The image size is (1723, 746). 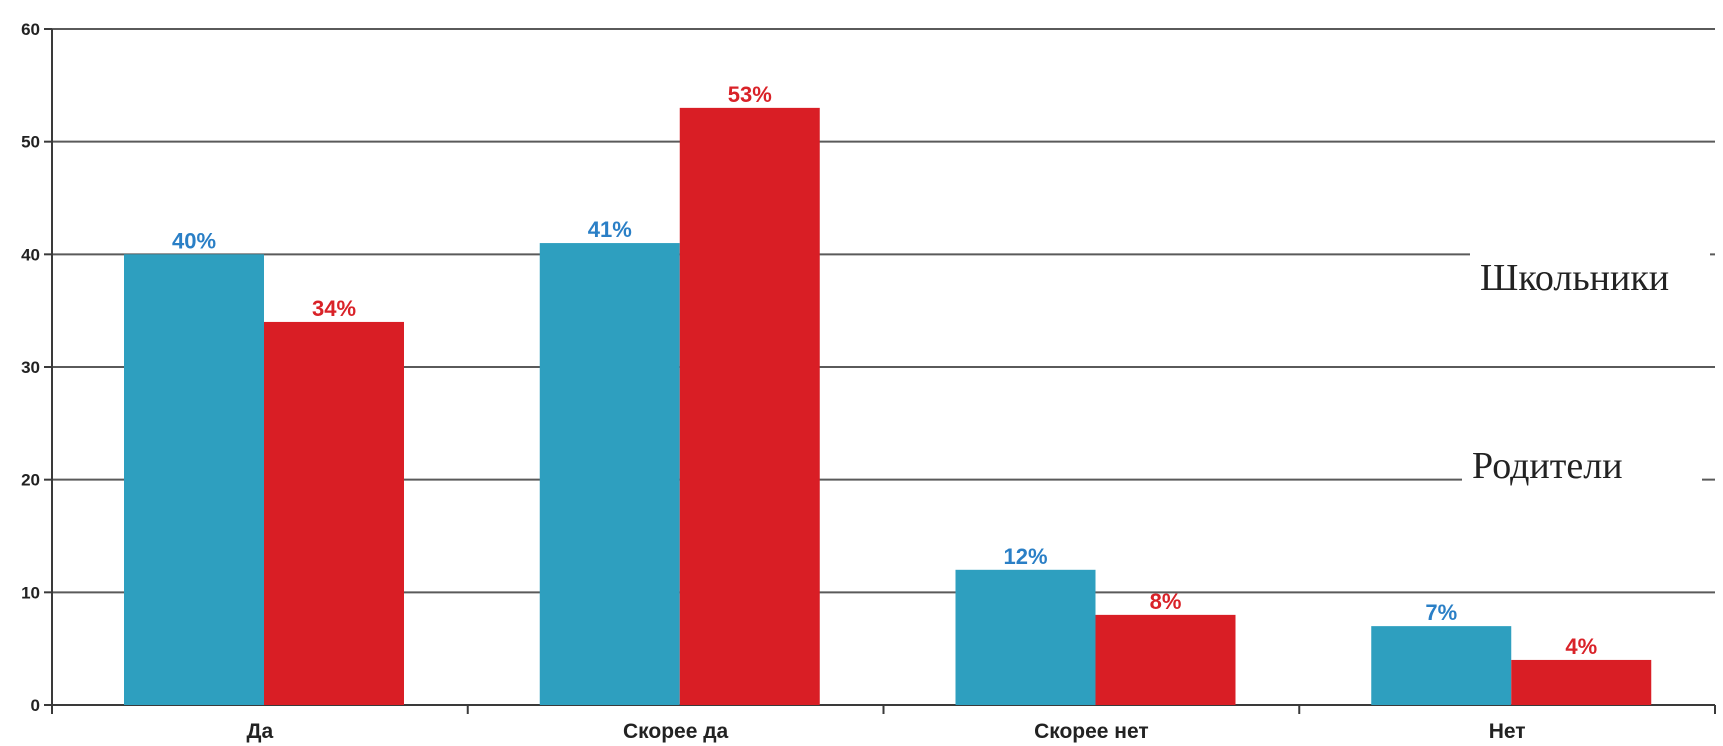 I want to click on x-category-label: Нет, so click(x=1507, y=731).